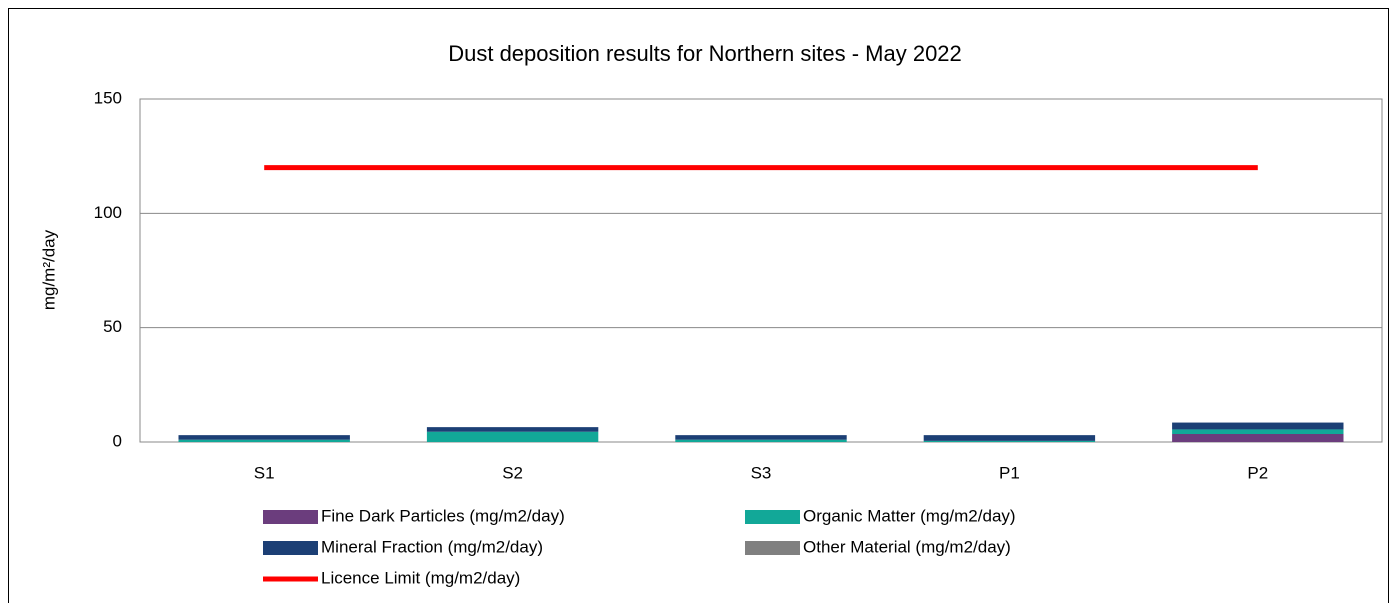 This screenshot has height=603, width=1390. Describe the element at coordinates (512, 472) in the screenshot. I see `x-tick-label: S2` at that location.